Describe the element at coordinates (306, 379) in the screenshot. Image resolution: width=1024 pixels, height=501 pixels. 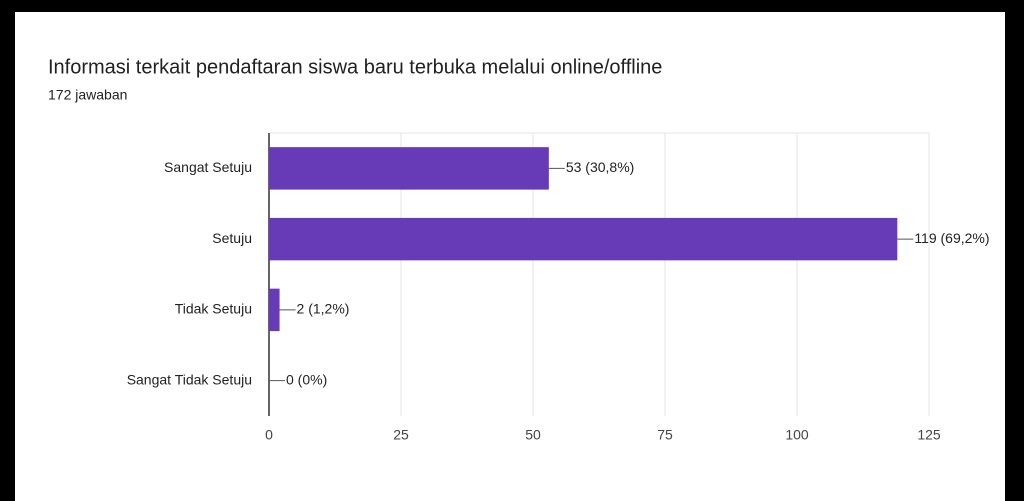
I see `value-label: 0 (0%)` at that location.